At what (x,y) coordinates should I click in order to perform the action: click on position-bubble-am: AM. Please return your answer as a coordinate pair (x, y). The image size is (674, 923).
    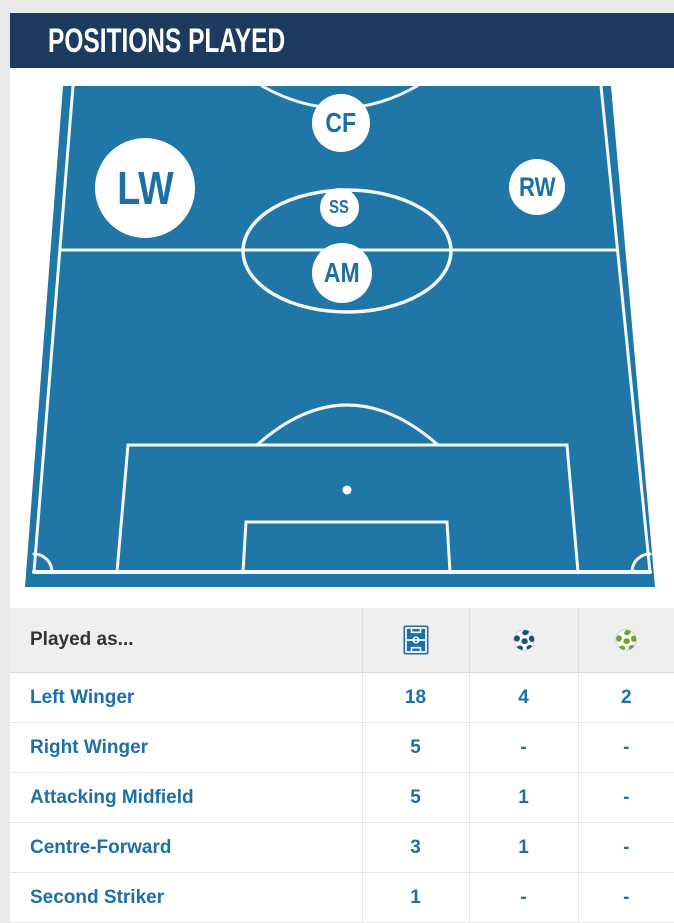
    Looking at the image, I should click on (342, 273).